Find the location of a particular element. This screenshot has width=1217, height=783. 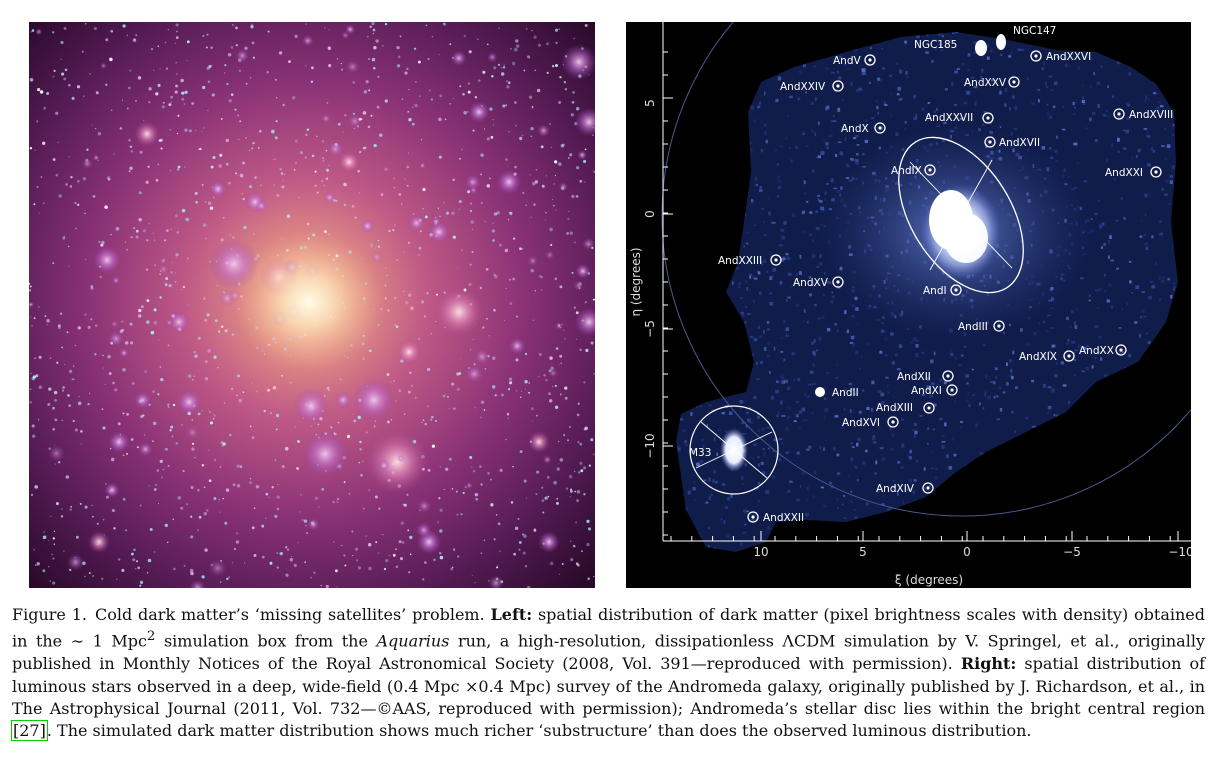

andxxi-marker is located at coordinates (1156, 172).